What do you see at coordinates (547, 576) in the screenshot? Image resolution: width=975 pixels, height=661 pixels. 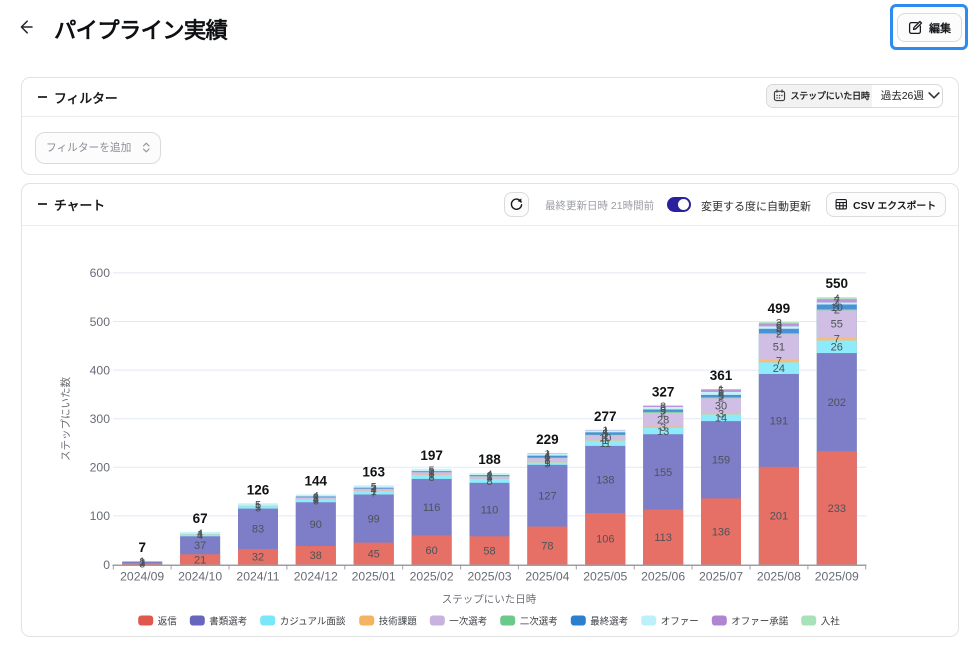 I see `svg-text: 2025/04` at bounding box center [547, 576].